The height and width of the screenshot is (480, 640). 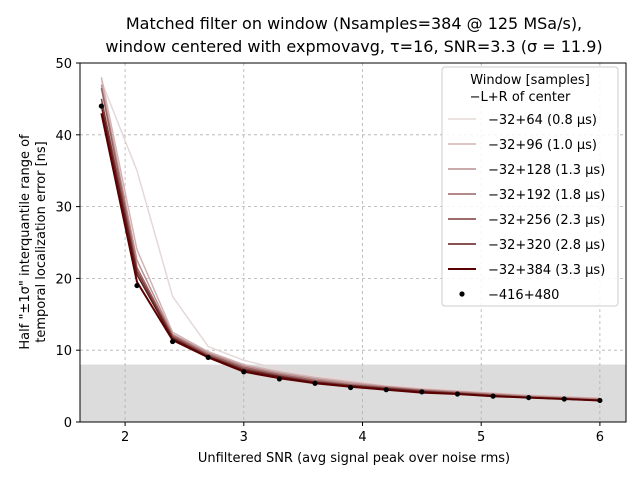 I want to click on legend-title-line2: −L+R of center, so click(x=520, y=97).